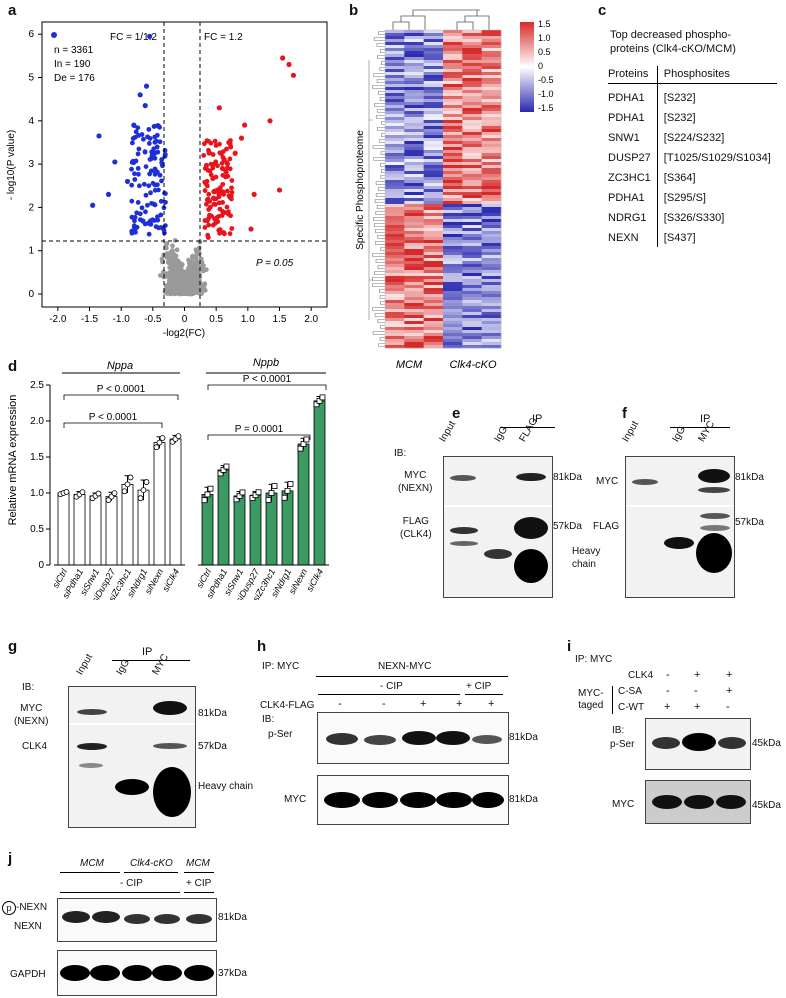  I want to click on in-label: In = 190, so click(72, 64).